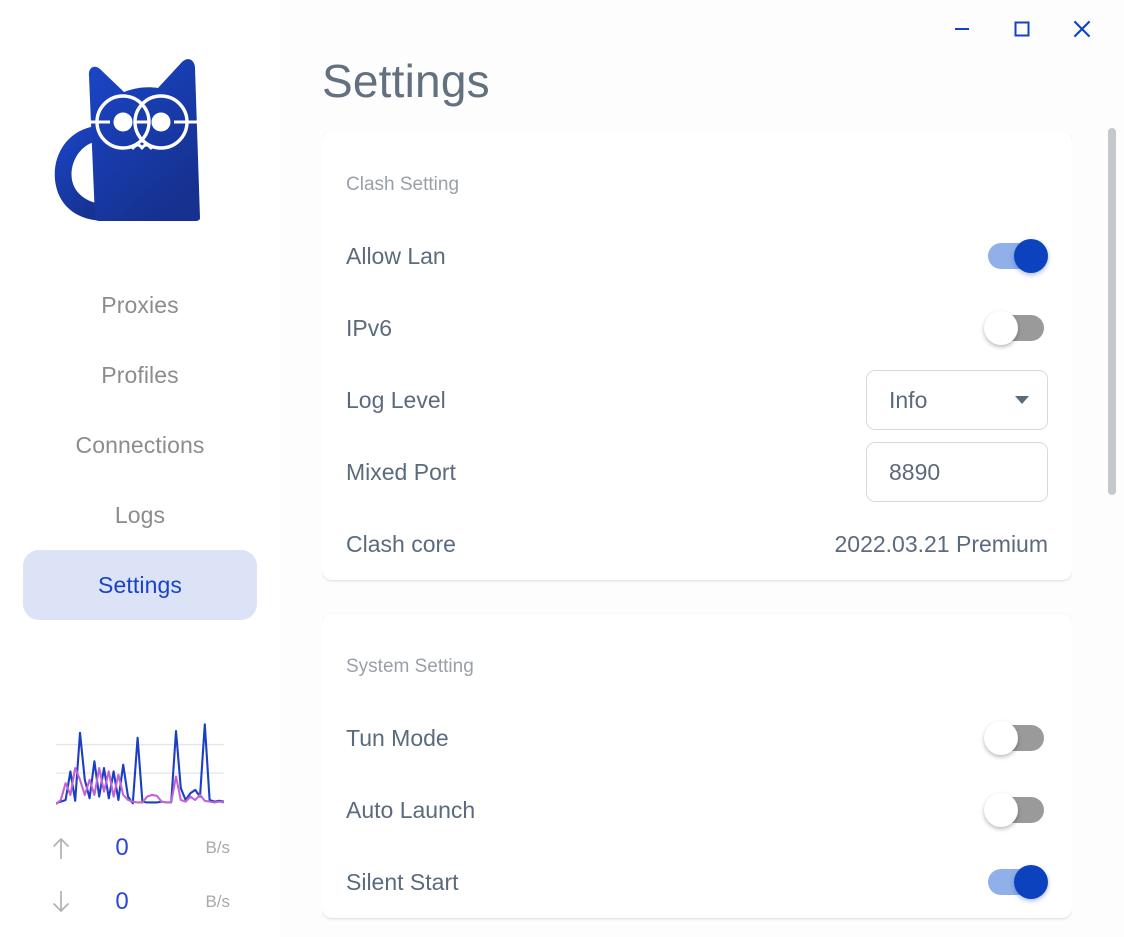  I want to click on row-mixed-port: Mixed Port, so click(697, 472).